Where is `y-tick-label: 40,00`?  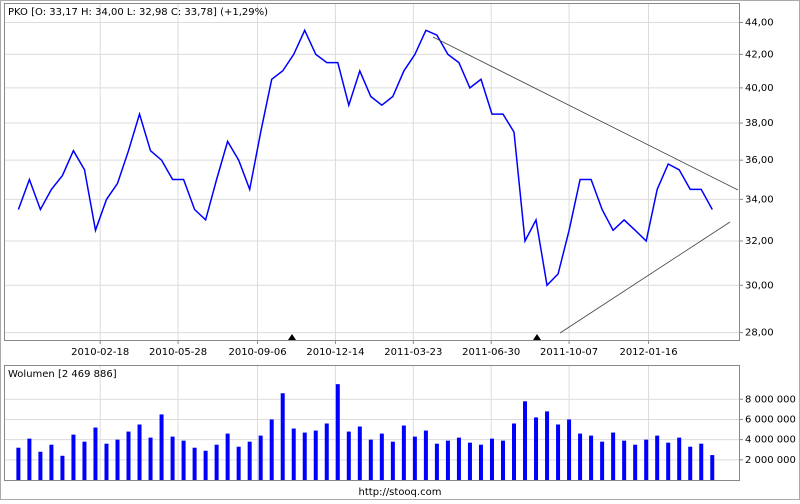
y-tick-label: 40,00 is located at coordinates (759, 88).